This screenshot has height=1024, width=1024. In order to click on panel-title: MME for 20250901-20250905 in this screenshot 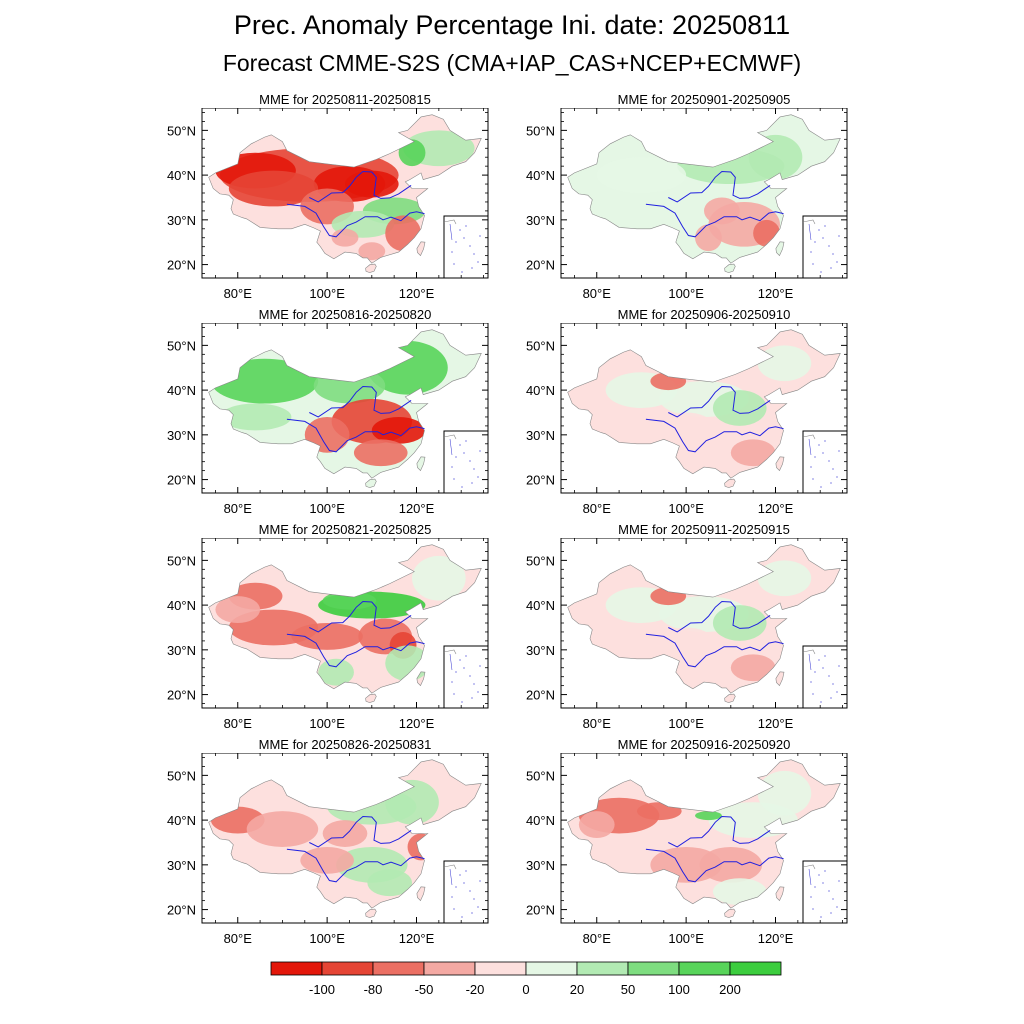, I will do `click(704, 99)`.